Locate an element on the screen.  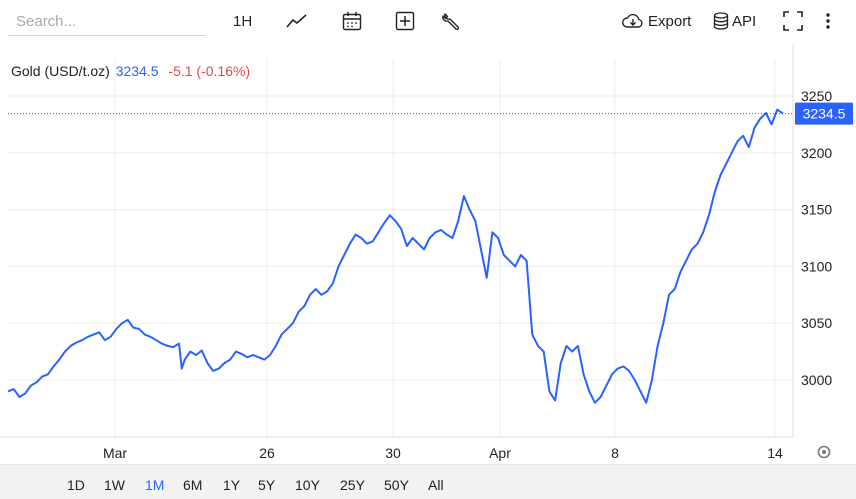
period-25y: 25Y is located at coordinates (352, 485).